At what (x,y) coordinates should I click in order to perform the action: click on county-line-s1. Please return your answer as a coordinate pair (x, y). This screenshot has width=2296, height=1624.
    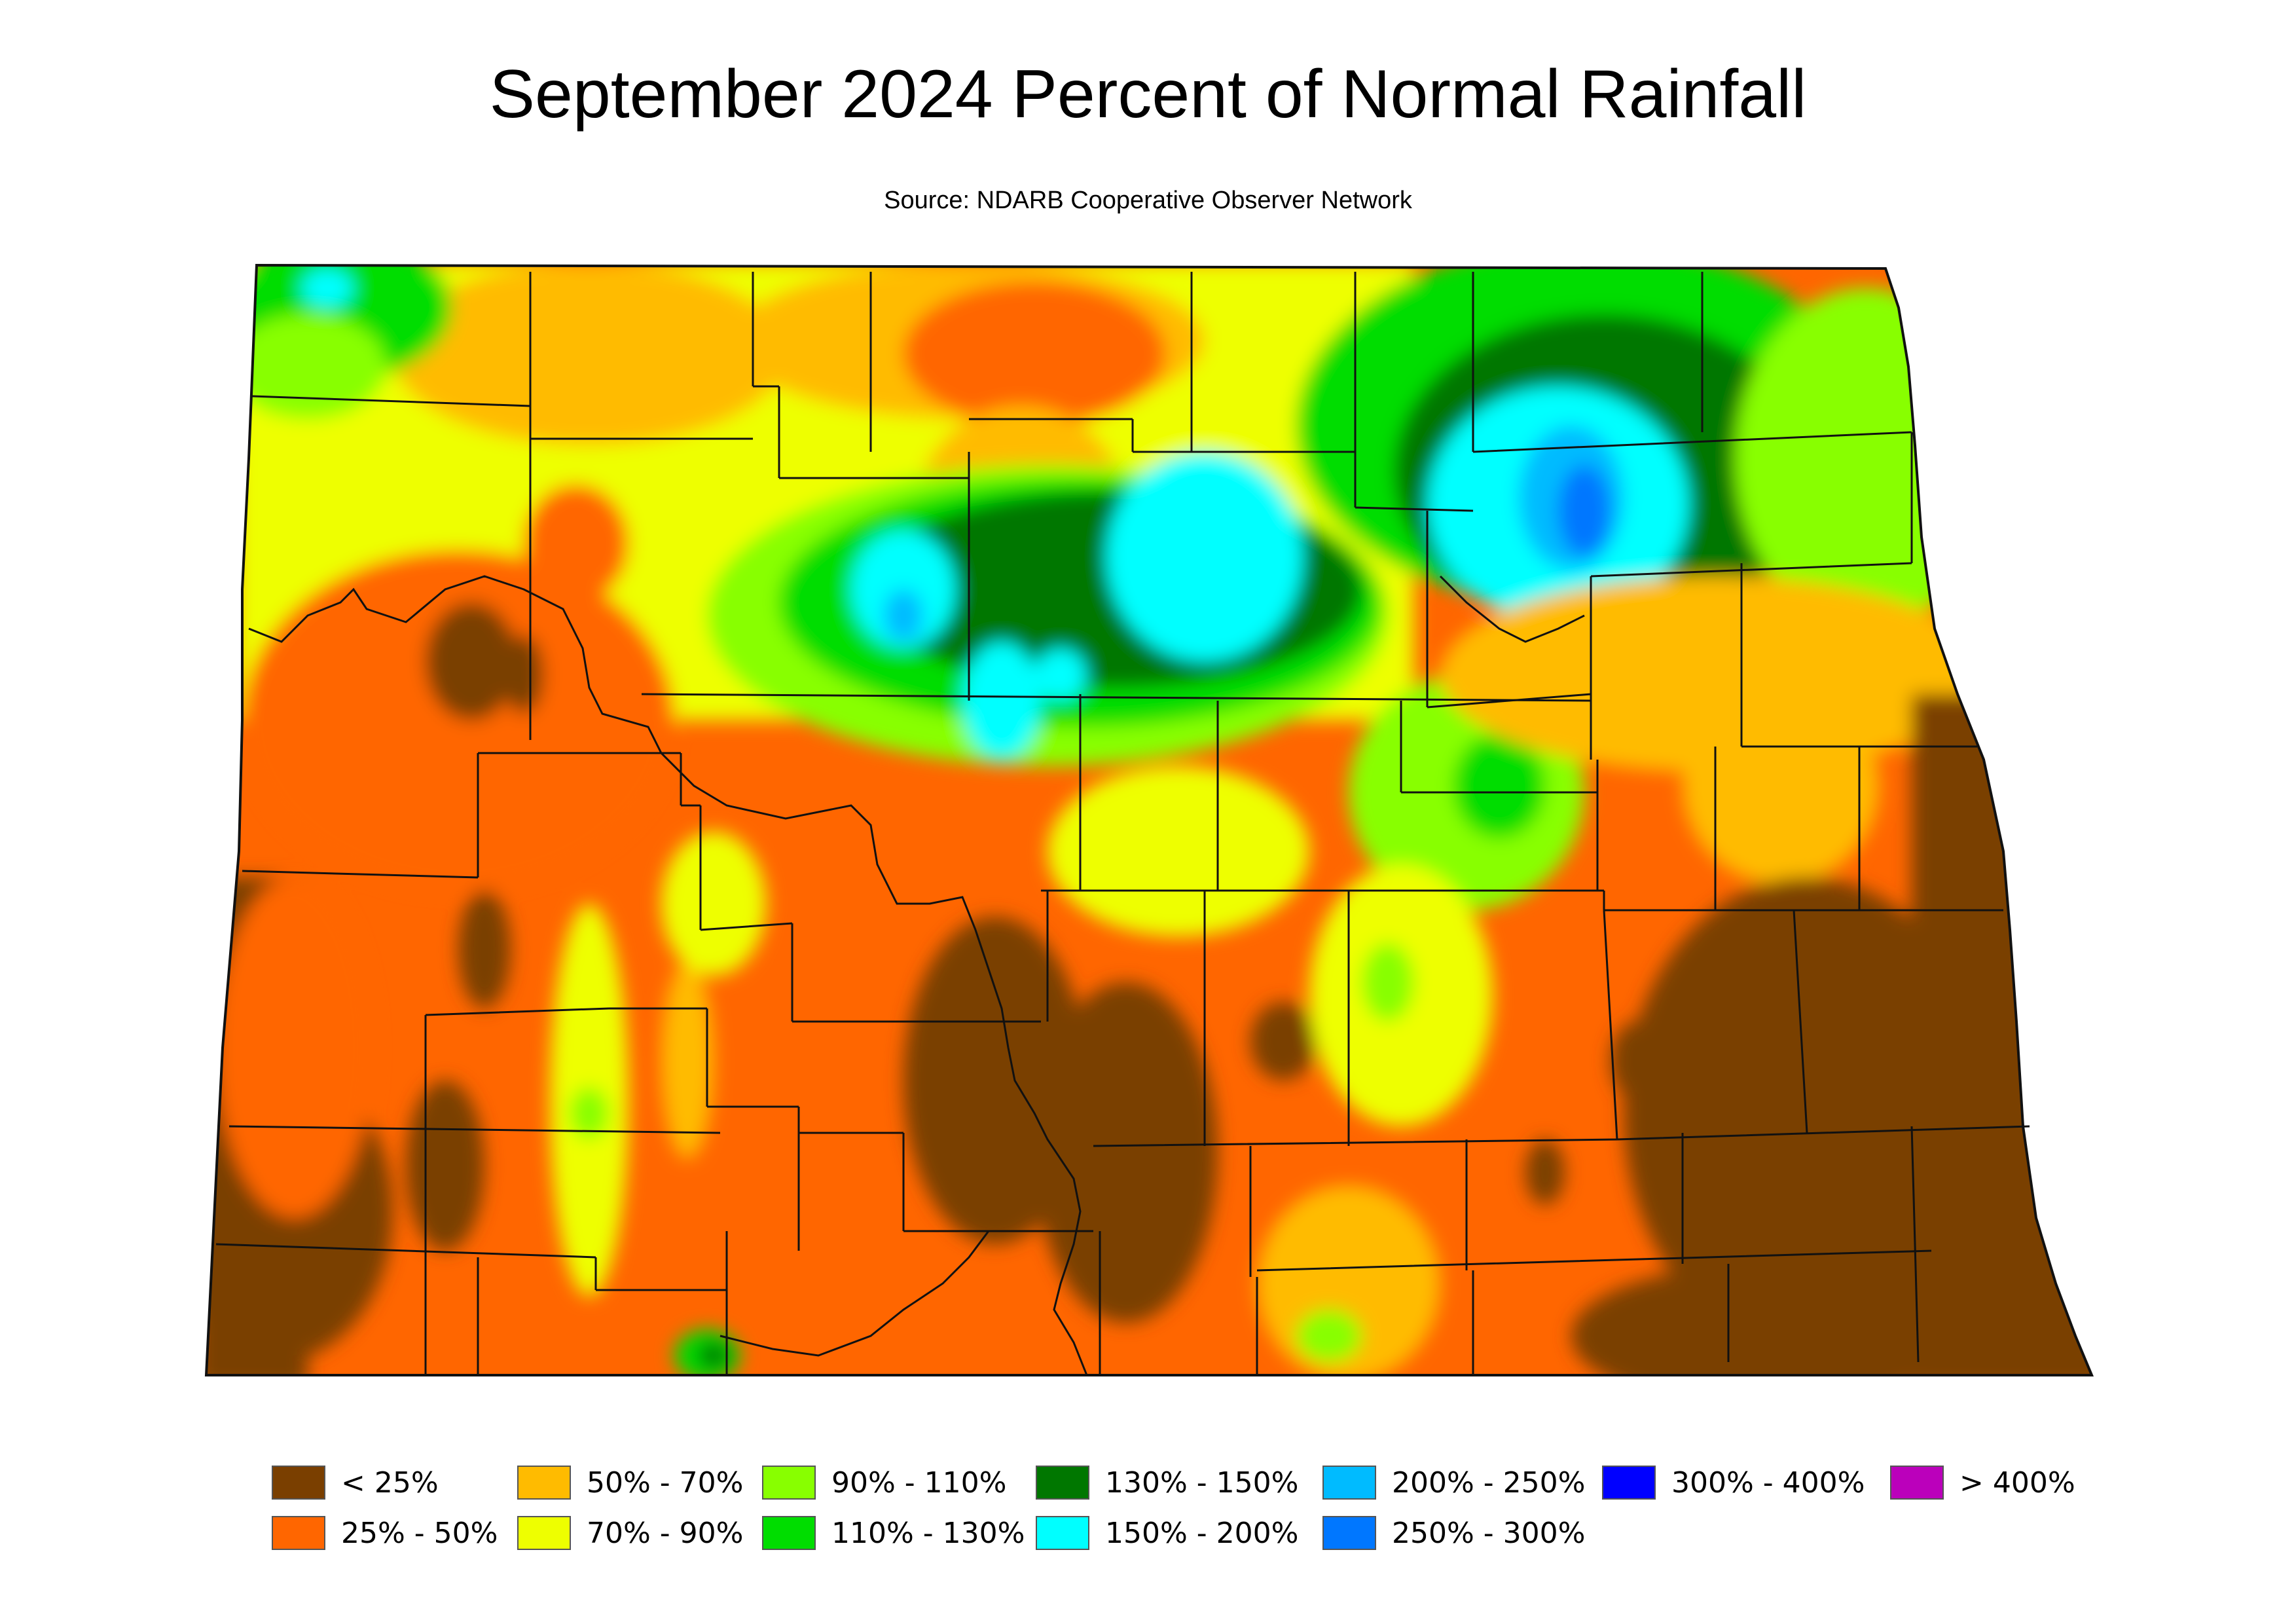
    Looking at the image, I should click on (1073, 1303).